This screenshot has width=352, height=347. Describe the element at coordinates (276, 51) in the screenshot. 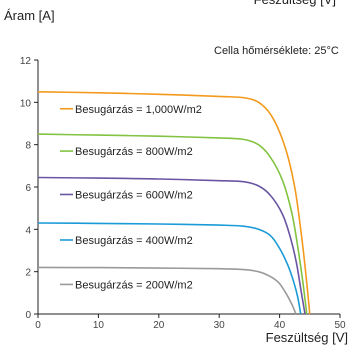

I see `temperature-annotation: Cella hőmérséklete: 25°C` at that location.